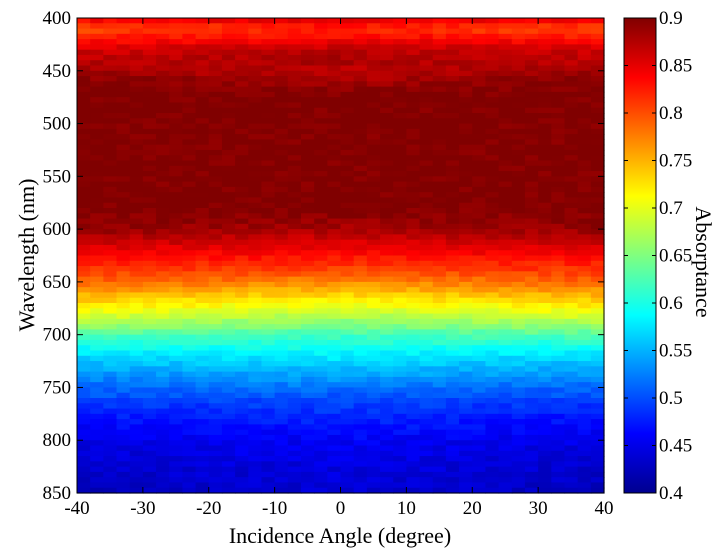 The width and height of the screenshot is (718, 551). I want to click on x-tick-label: 20, so click(472, 508).